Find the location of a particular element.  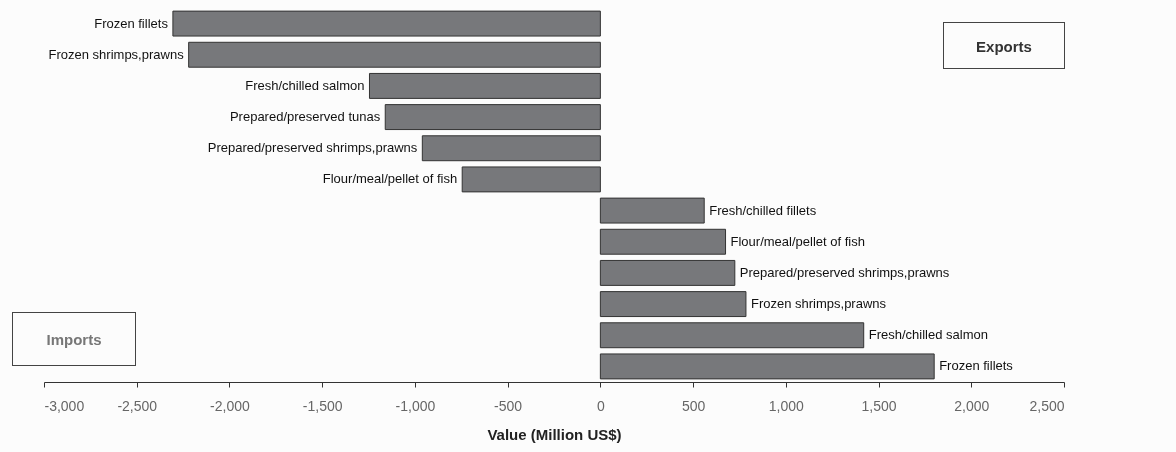

x-tick-label: -3,000 is located at coordinates (64, 405).